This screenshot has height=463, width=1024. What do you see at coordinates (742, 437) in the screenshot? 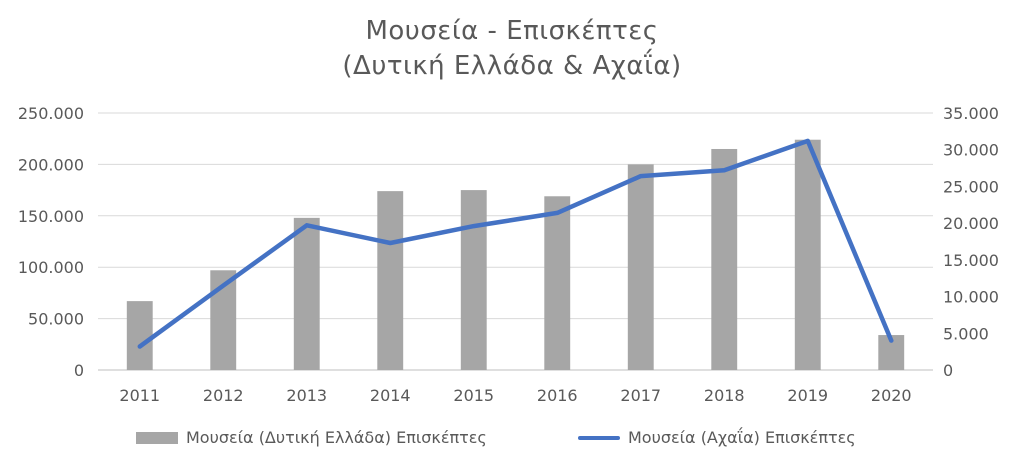
I see `legend-label-line: Μουσεία (Αχαΐα) Επισκέπτες` at bounding box center [742, 437].